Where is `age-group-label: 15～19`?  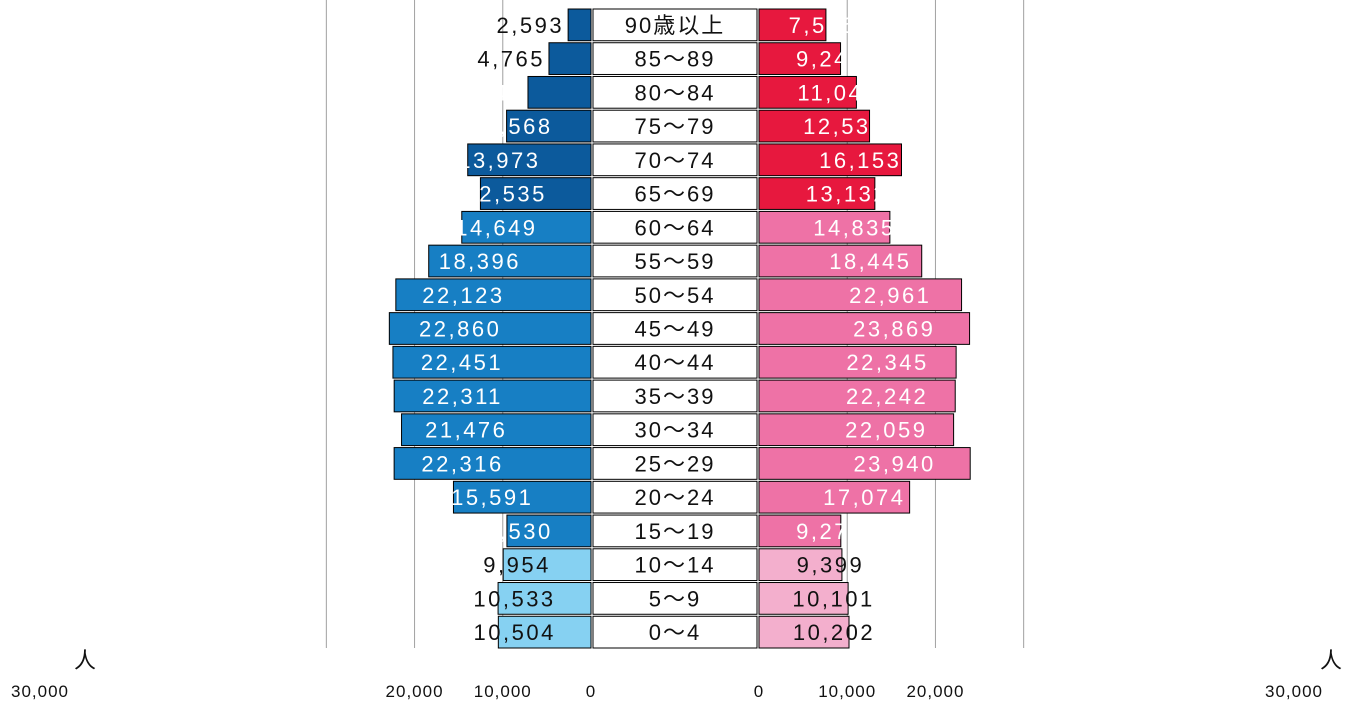 age-group-label: 15～19 is located at coordinates (675, 531).